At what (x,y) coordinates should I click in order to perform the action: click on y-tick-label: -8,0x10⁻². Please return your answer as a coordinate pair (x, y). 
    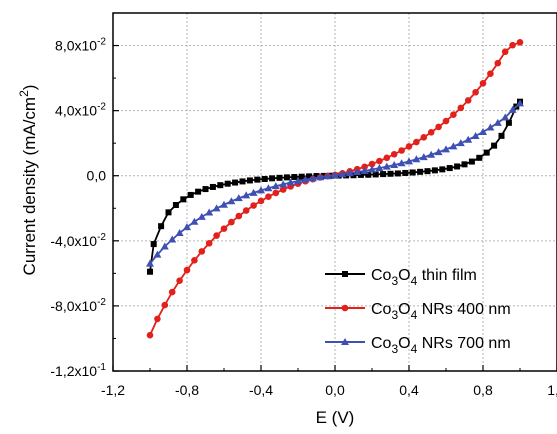
    Looking at the image, I should click on (78, 305).